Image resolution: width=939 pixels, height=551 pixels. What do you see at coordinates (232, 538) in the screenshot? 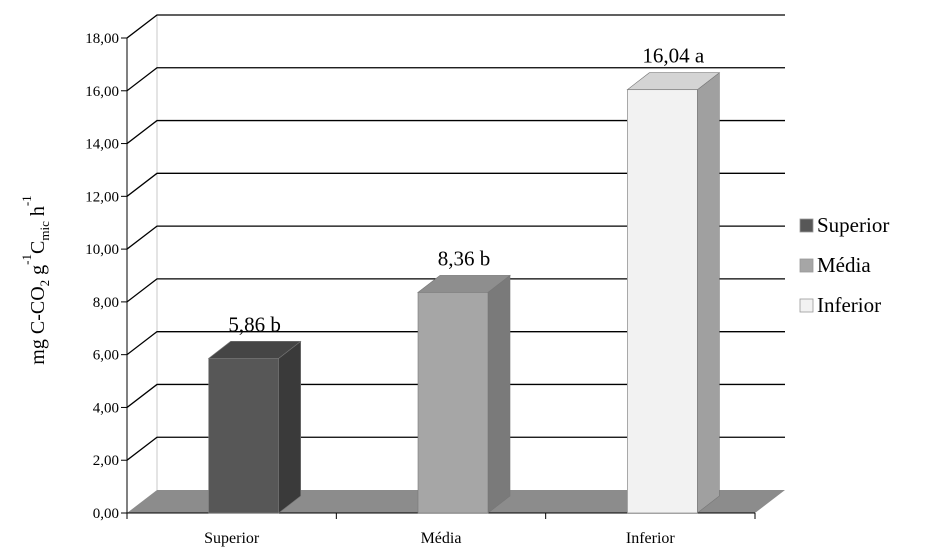
I see `x-tick-label: Superior` at bounding box center [232, 538].